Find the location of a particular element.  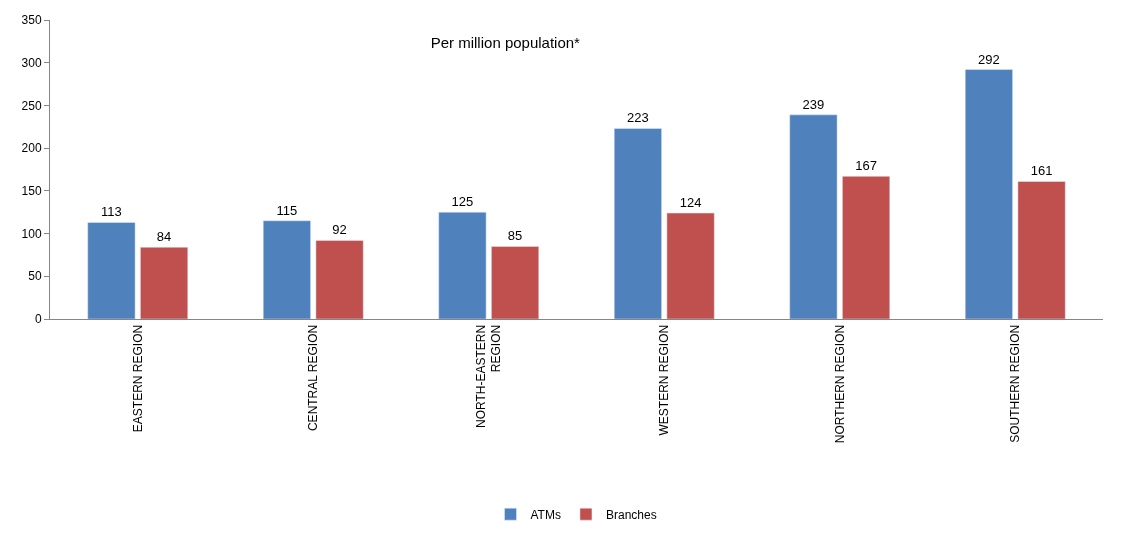

y-tick-label: 250 is located at coordinates (31, 105).